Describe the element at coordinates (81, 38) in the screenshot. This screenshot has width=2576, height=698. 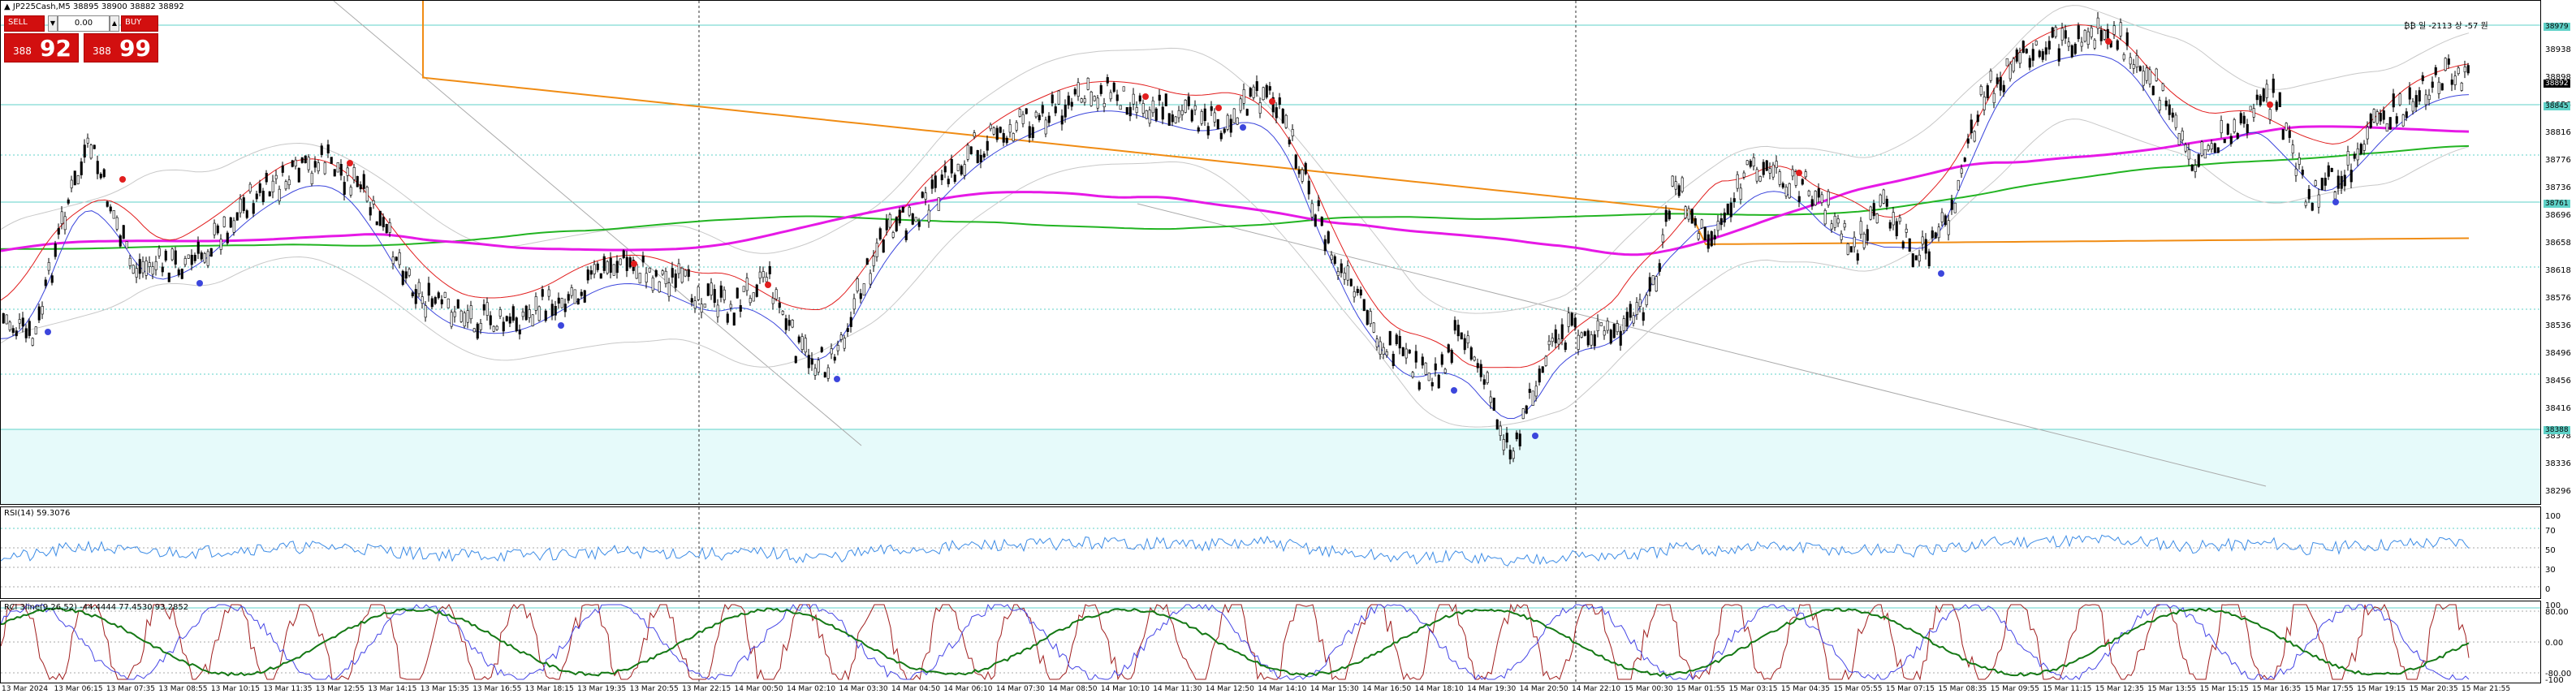
I see `one-click-trade-panel: SELL ▼ 0.00 ▲ BUY 388 92 388 99` at that location.